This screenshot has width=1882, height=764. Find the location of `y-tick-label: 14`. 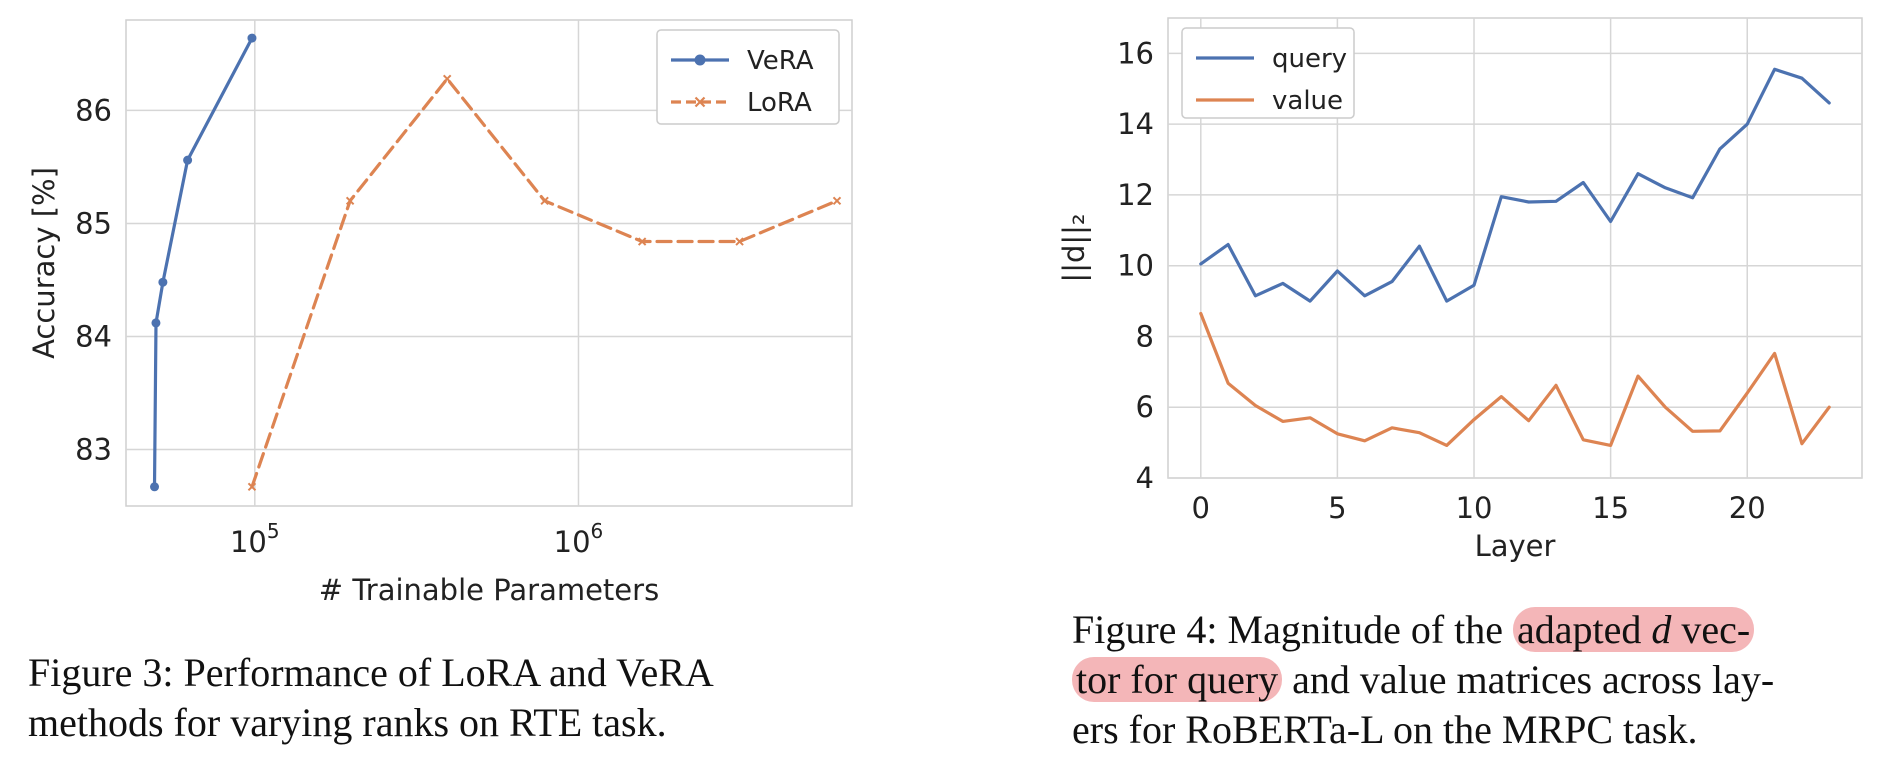

y-tick-label: 14 is located at coordinates (1135, 124).